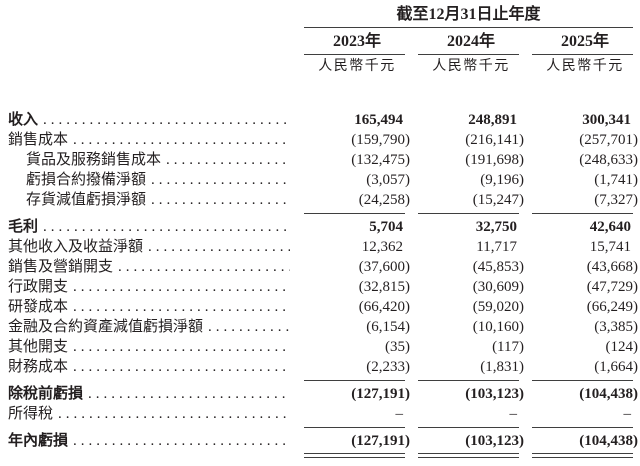  I want to click on cell-2023: –, so click(399, 414).